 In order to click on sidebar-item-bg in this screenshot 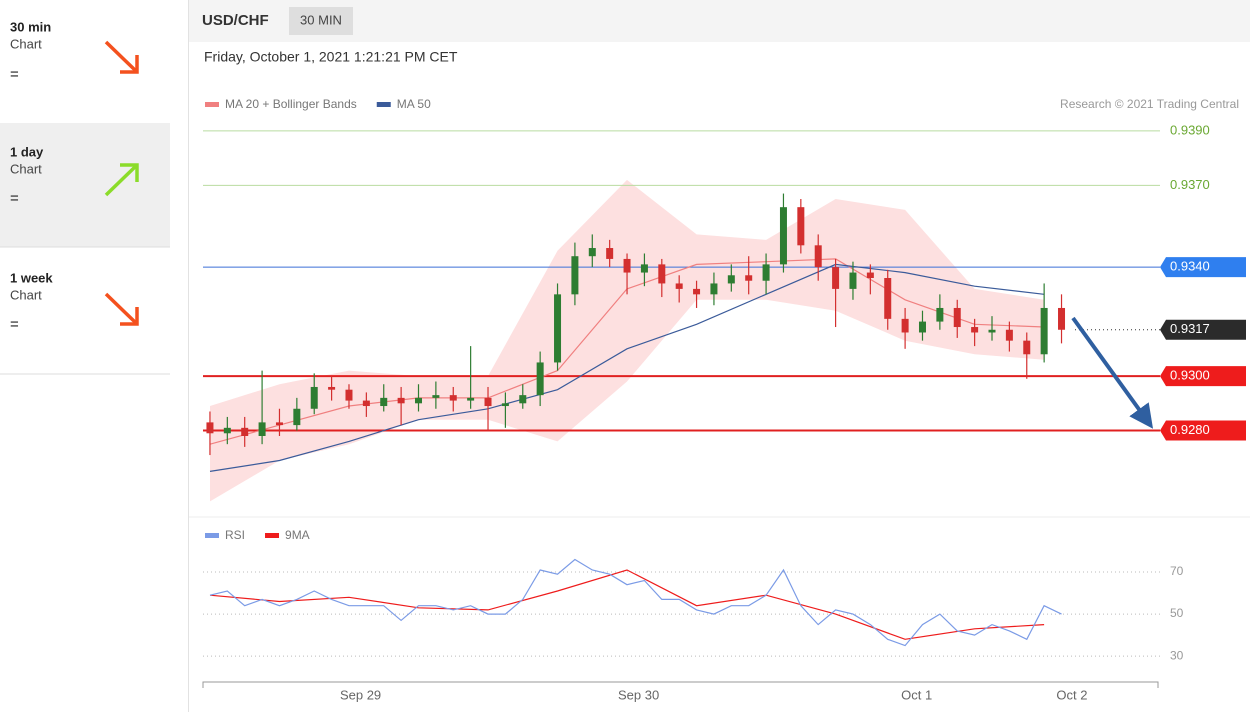, I will do `click(85, 185)`.